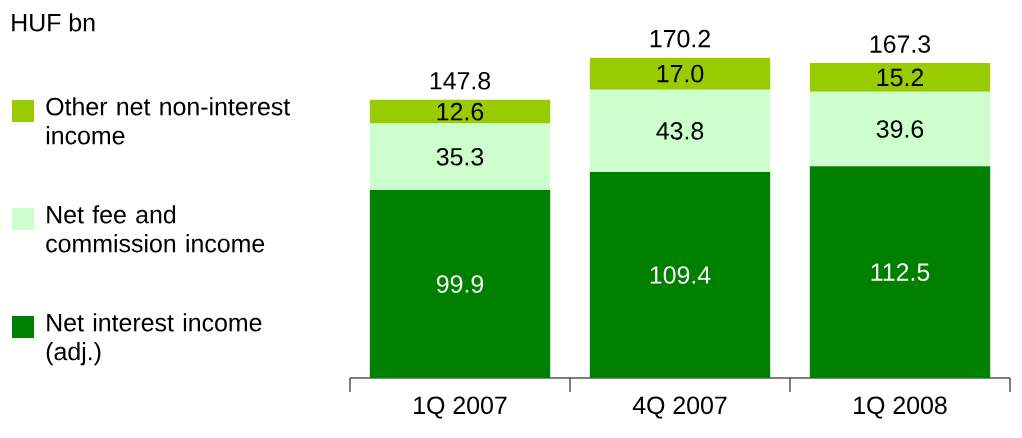 This screenshot has width=1022, height=438. What do you see at coordinates (900, 407) in the screenshot?
I see `x-tick-label: 1Q 2008` at bounding box center [900, 407].